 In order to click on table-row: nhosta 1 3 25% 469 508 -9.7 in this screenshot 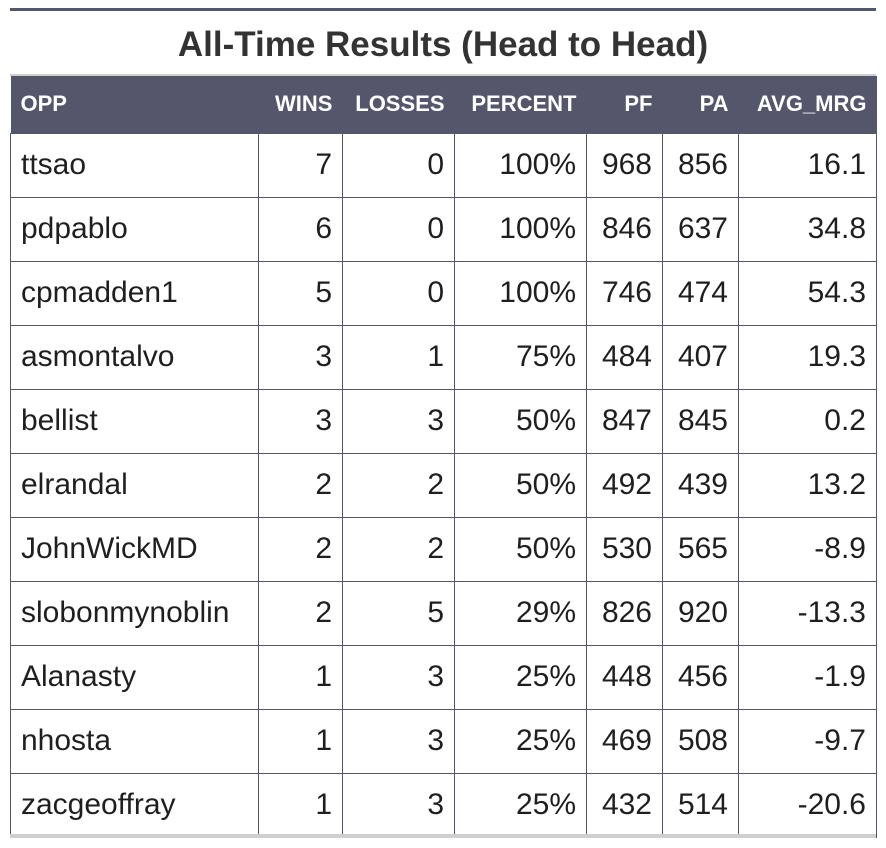, I will do `click(443, 741)`.